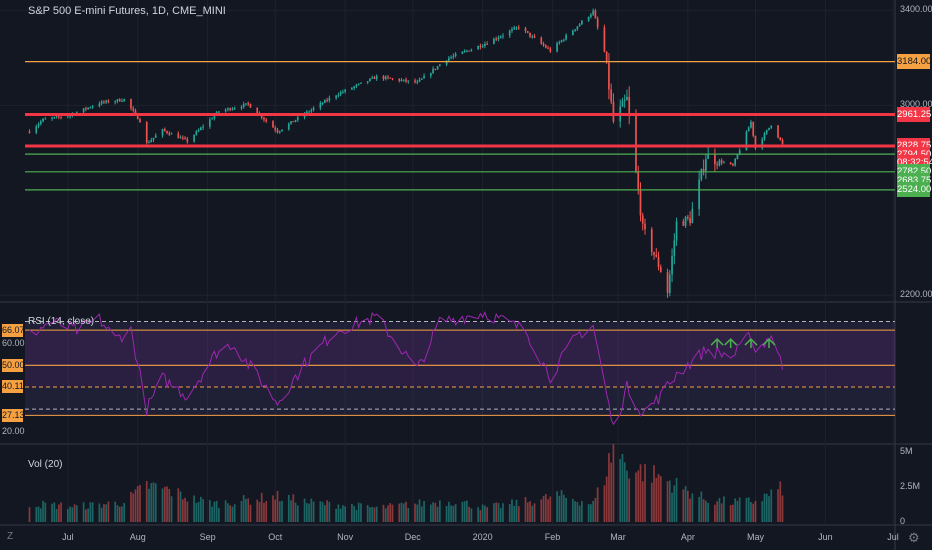 The image size is (932, 550). I want to click on chart-title: S&P 500 E-mini Futures, 1D, CME_MINI, so click(127, 11).